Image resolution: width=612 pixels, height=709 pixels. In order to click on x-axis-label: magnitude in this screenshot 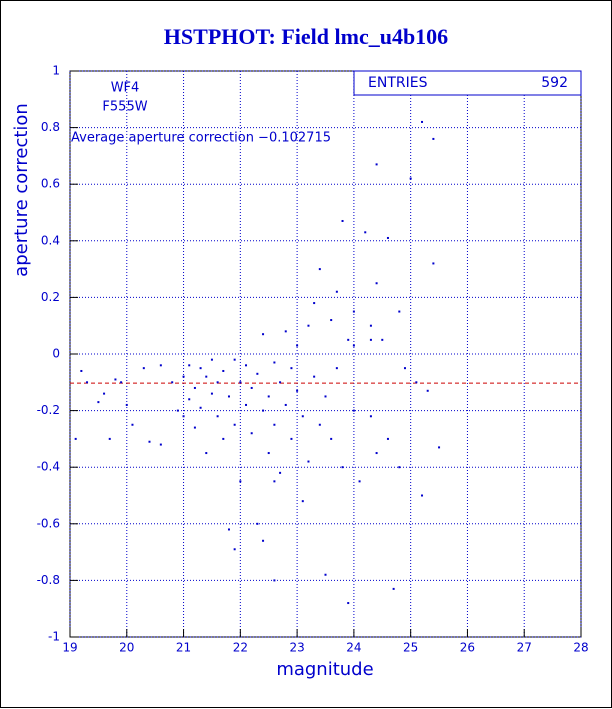, I will do `click(324, 669)`.